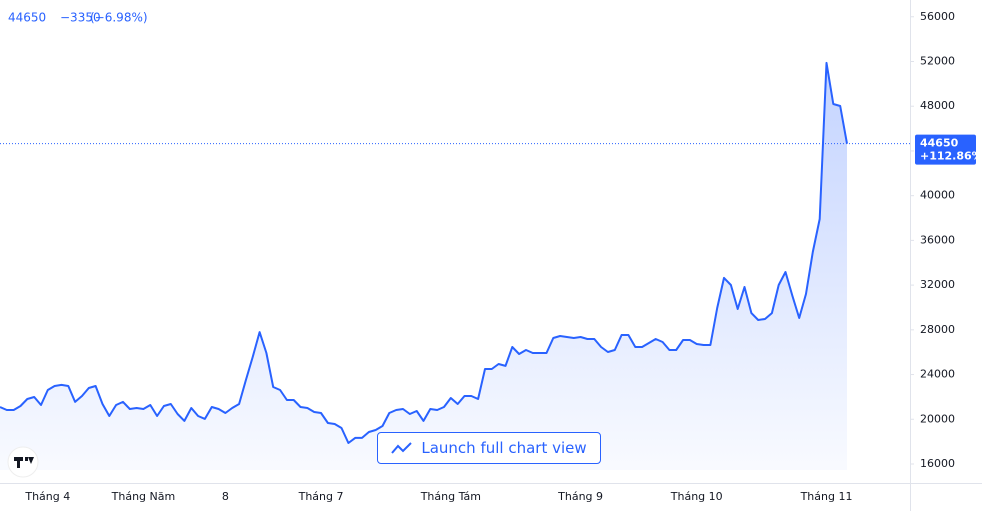 This screenshot has width=982, height=511. I want to click on y-tick-label: 40000, so click(937, 195).